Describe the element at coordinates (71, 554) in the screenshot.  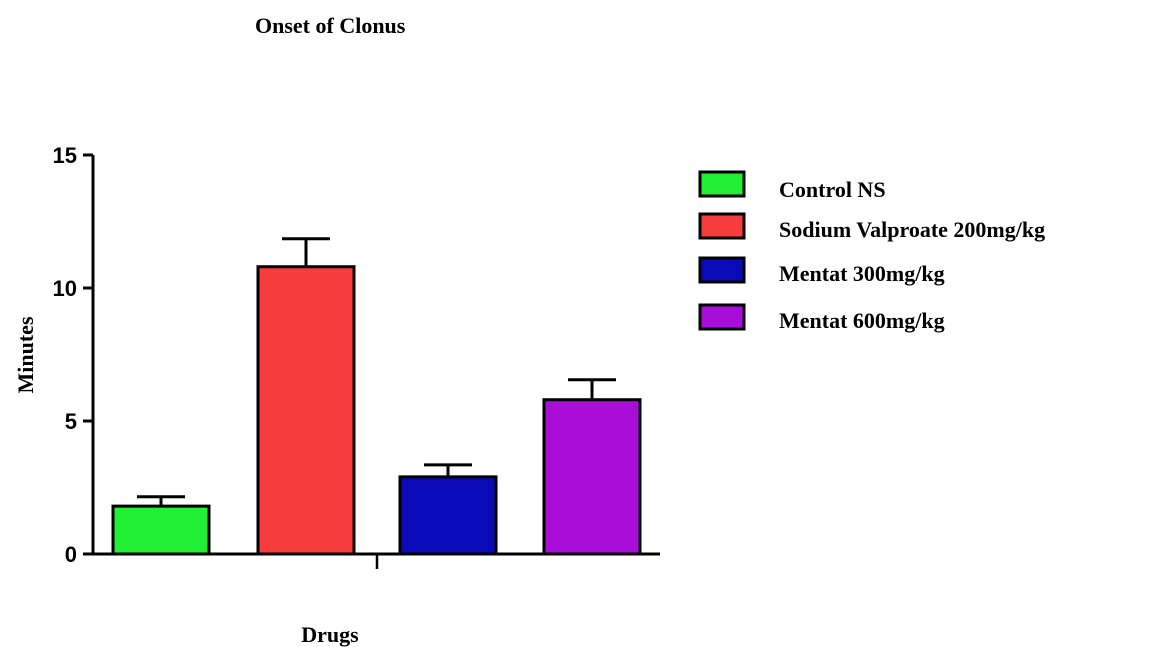
I see `y-tick-label-0: 0` at that location.